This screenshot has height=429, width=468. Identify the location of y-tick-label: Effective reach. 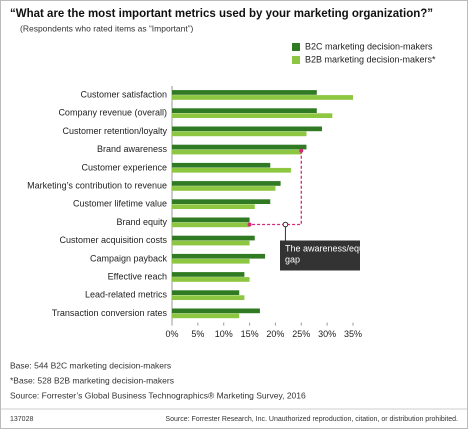
(137, 276).